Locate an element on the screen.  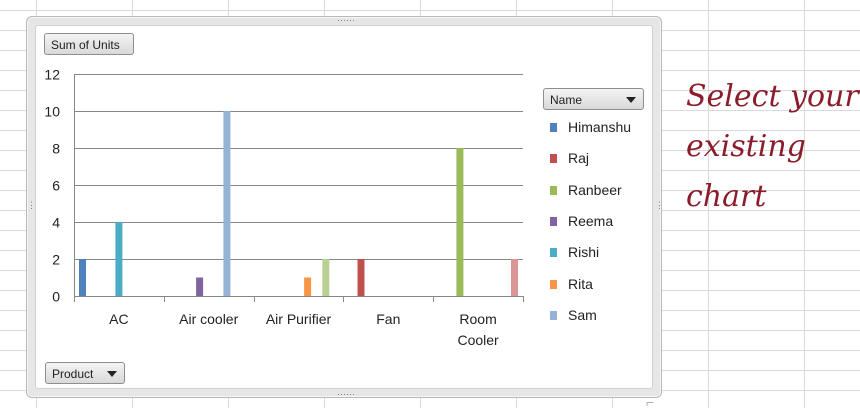
legend-label: Rita is located at coordinates (580, 283).